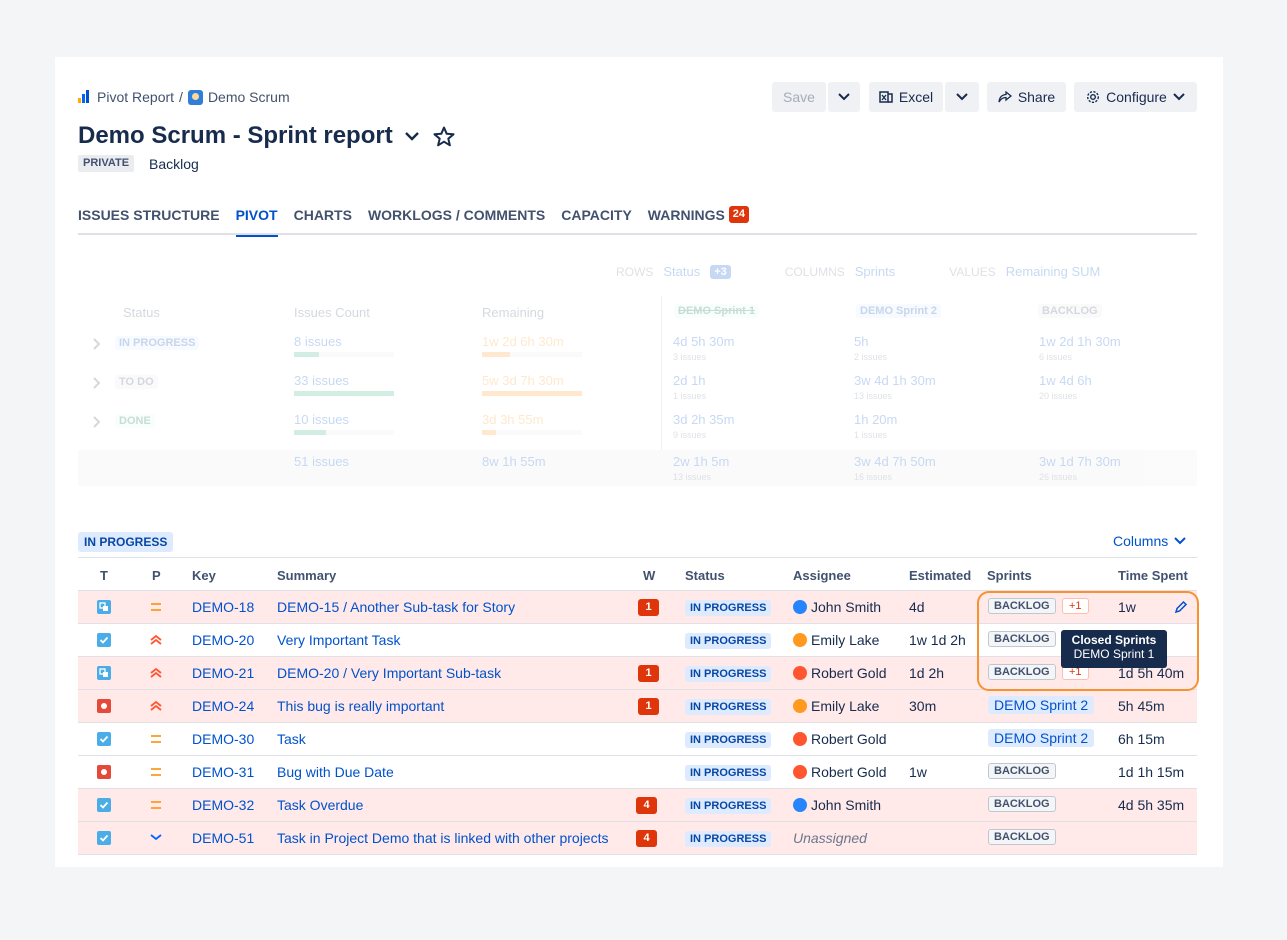 The height and width of the screenshot is (940, 1287). Describe the element at coordinates (335, 772) in the screenshot. I see `issue-summary-link: Bug with Due Date` at that location.